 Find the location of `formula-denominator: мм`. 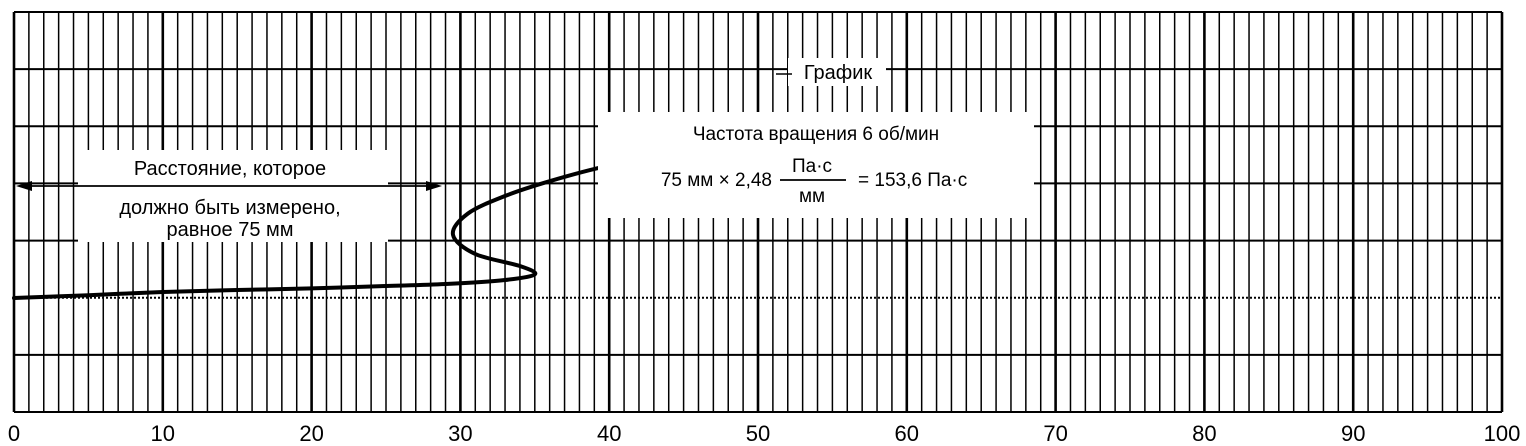

formula-denominator: мм is located at coordinates (812, 196).